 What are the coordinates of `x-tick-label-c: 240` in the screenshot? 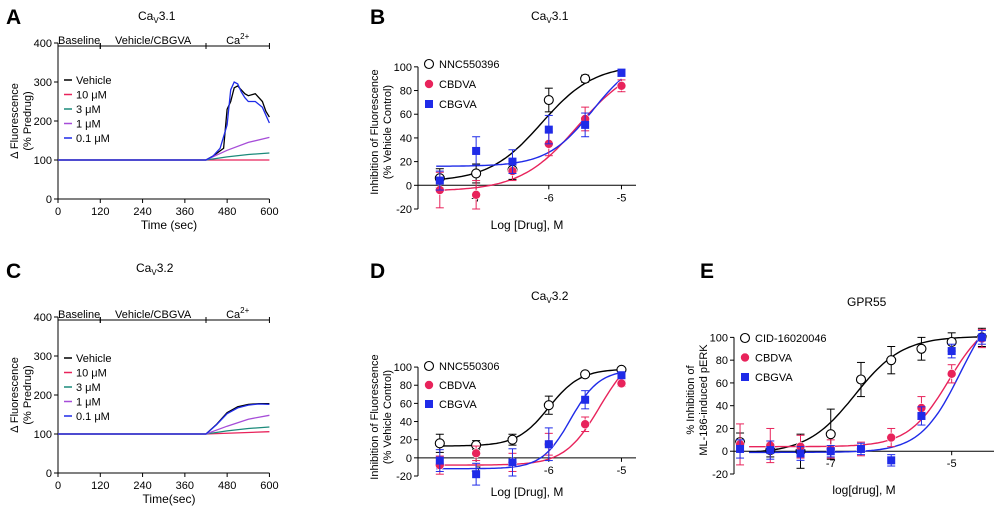 It's located at (142, 486).